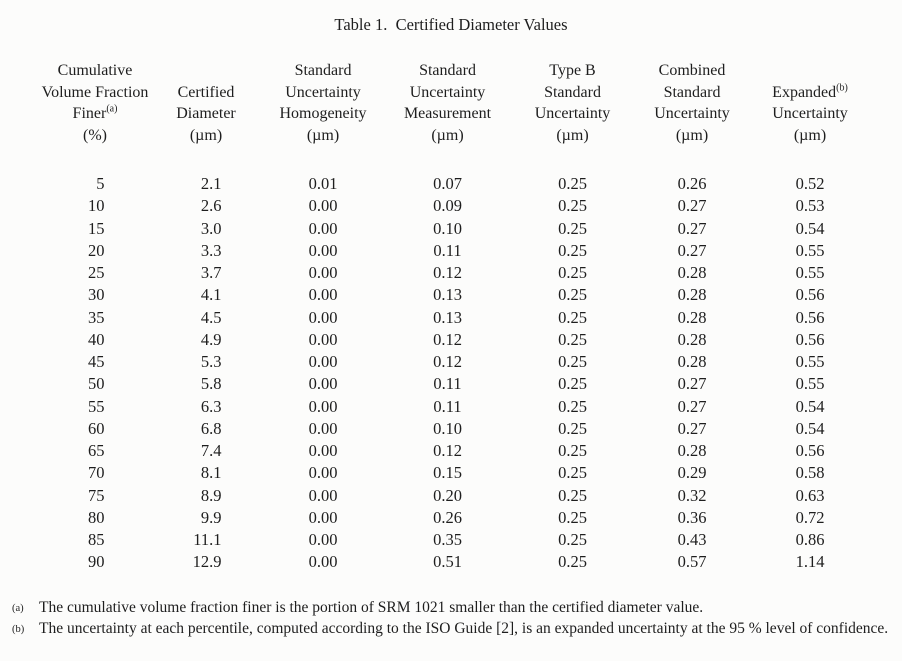 The width and height of the screenshot is (902, 661). I want to click on table-row: 60 6.8 0.00 0.10 0.25 0.27 0.54, so click(451, 429).